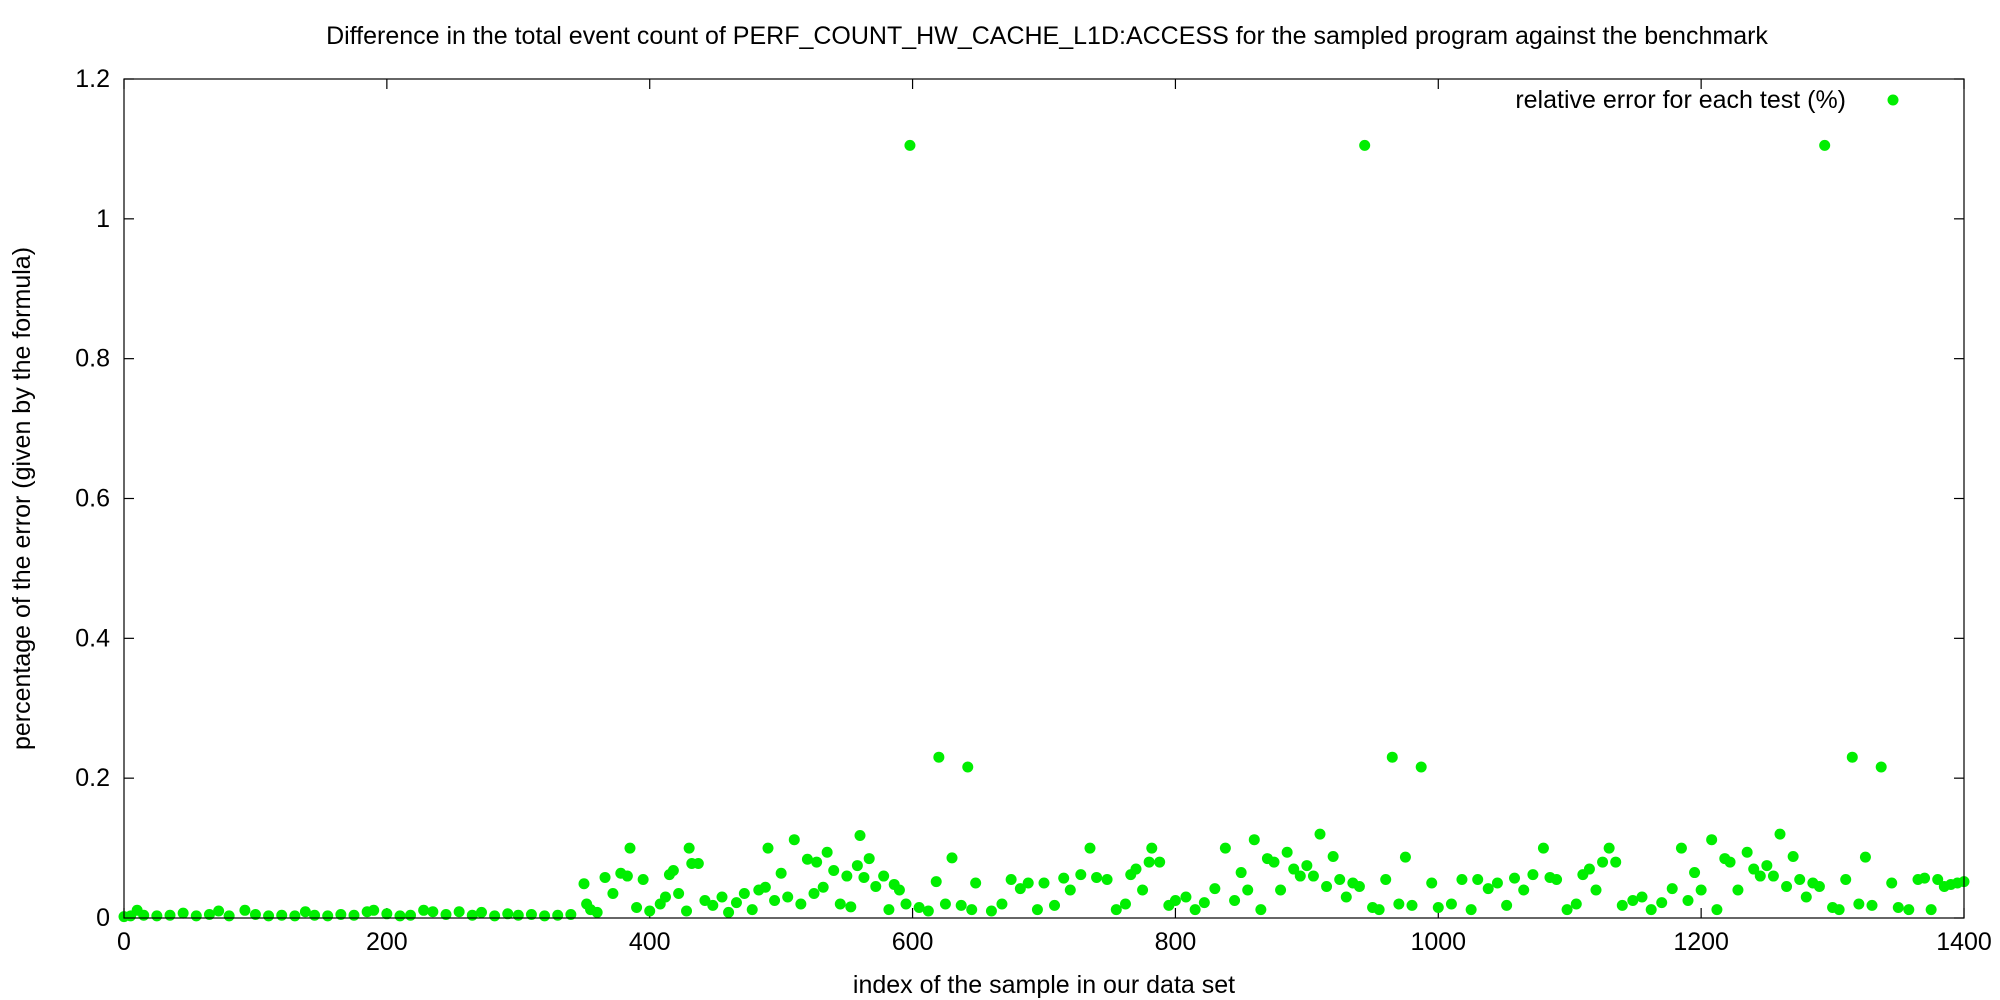 The image size is (2000, 1000). Describe the element at coordinates (103, 918) in the screenshot. I see `y-tick-label: 0` at that location.